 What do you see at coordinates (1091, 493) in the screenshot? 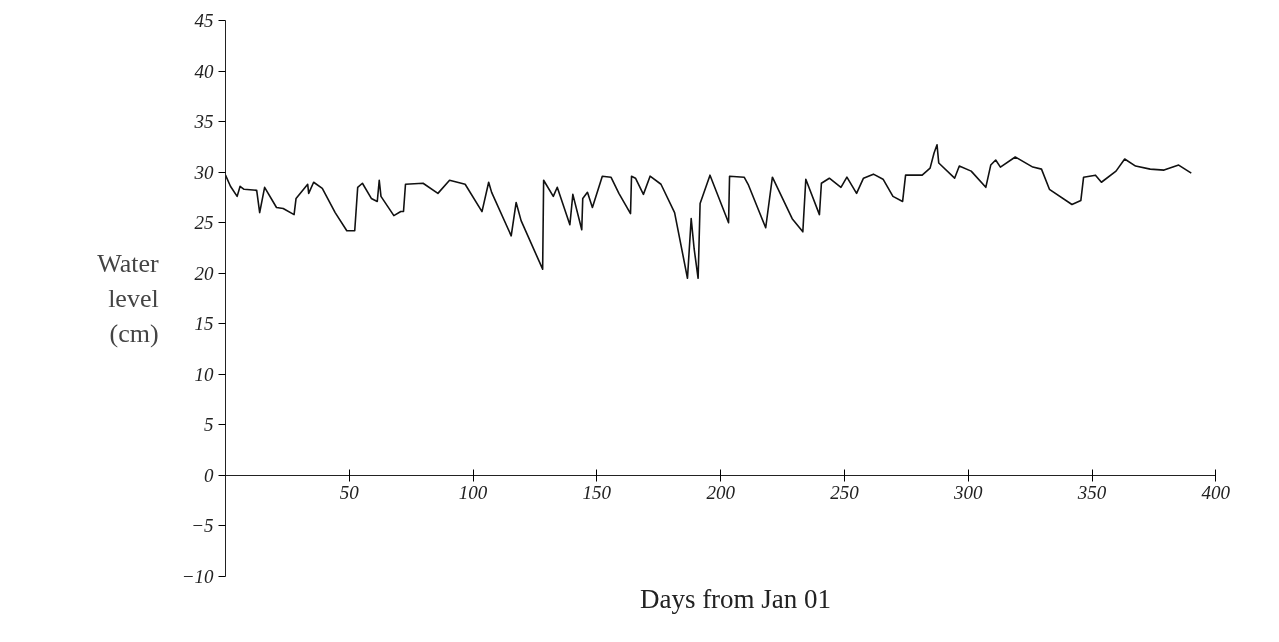
I see `x-tick-label: 350` at bounding box center [1091, 493].